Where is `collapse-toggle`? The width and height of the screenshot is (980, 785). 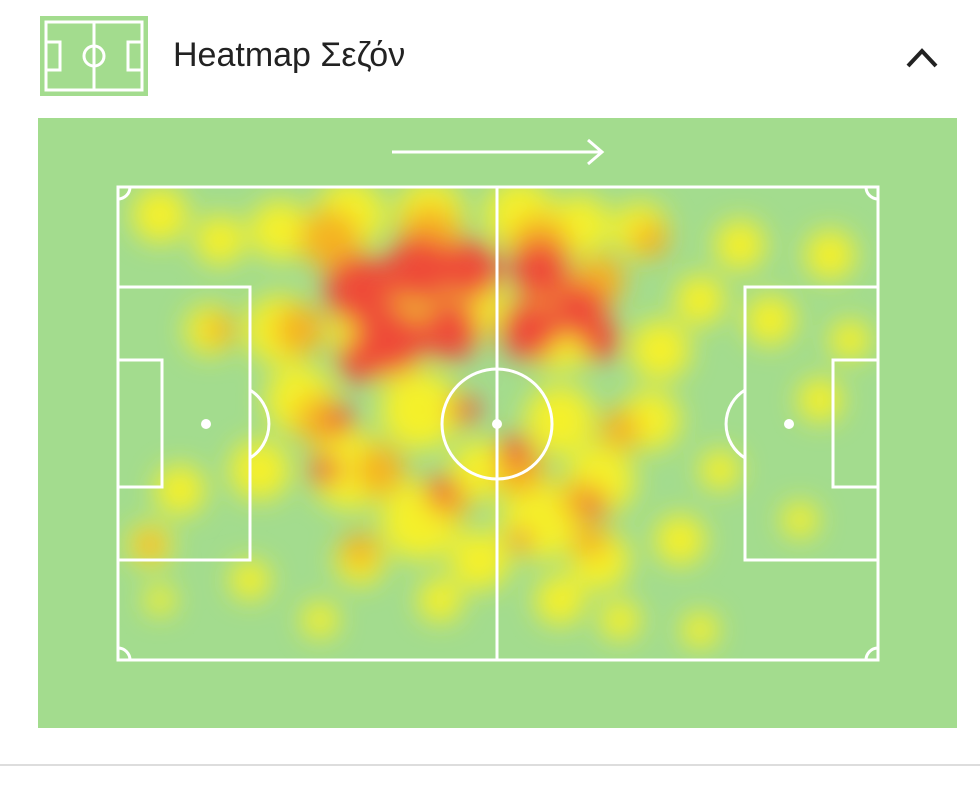 collapse-toggle is located at coordinates (922, 58).